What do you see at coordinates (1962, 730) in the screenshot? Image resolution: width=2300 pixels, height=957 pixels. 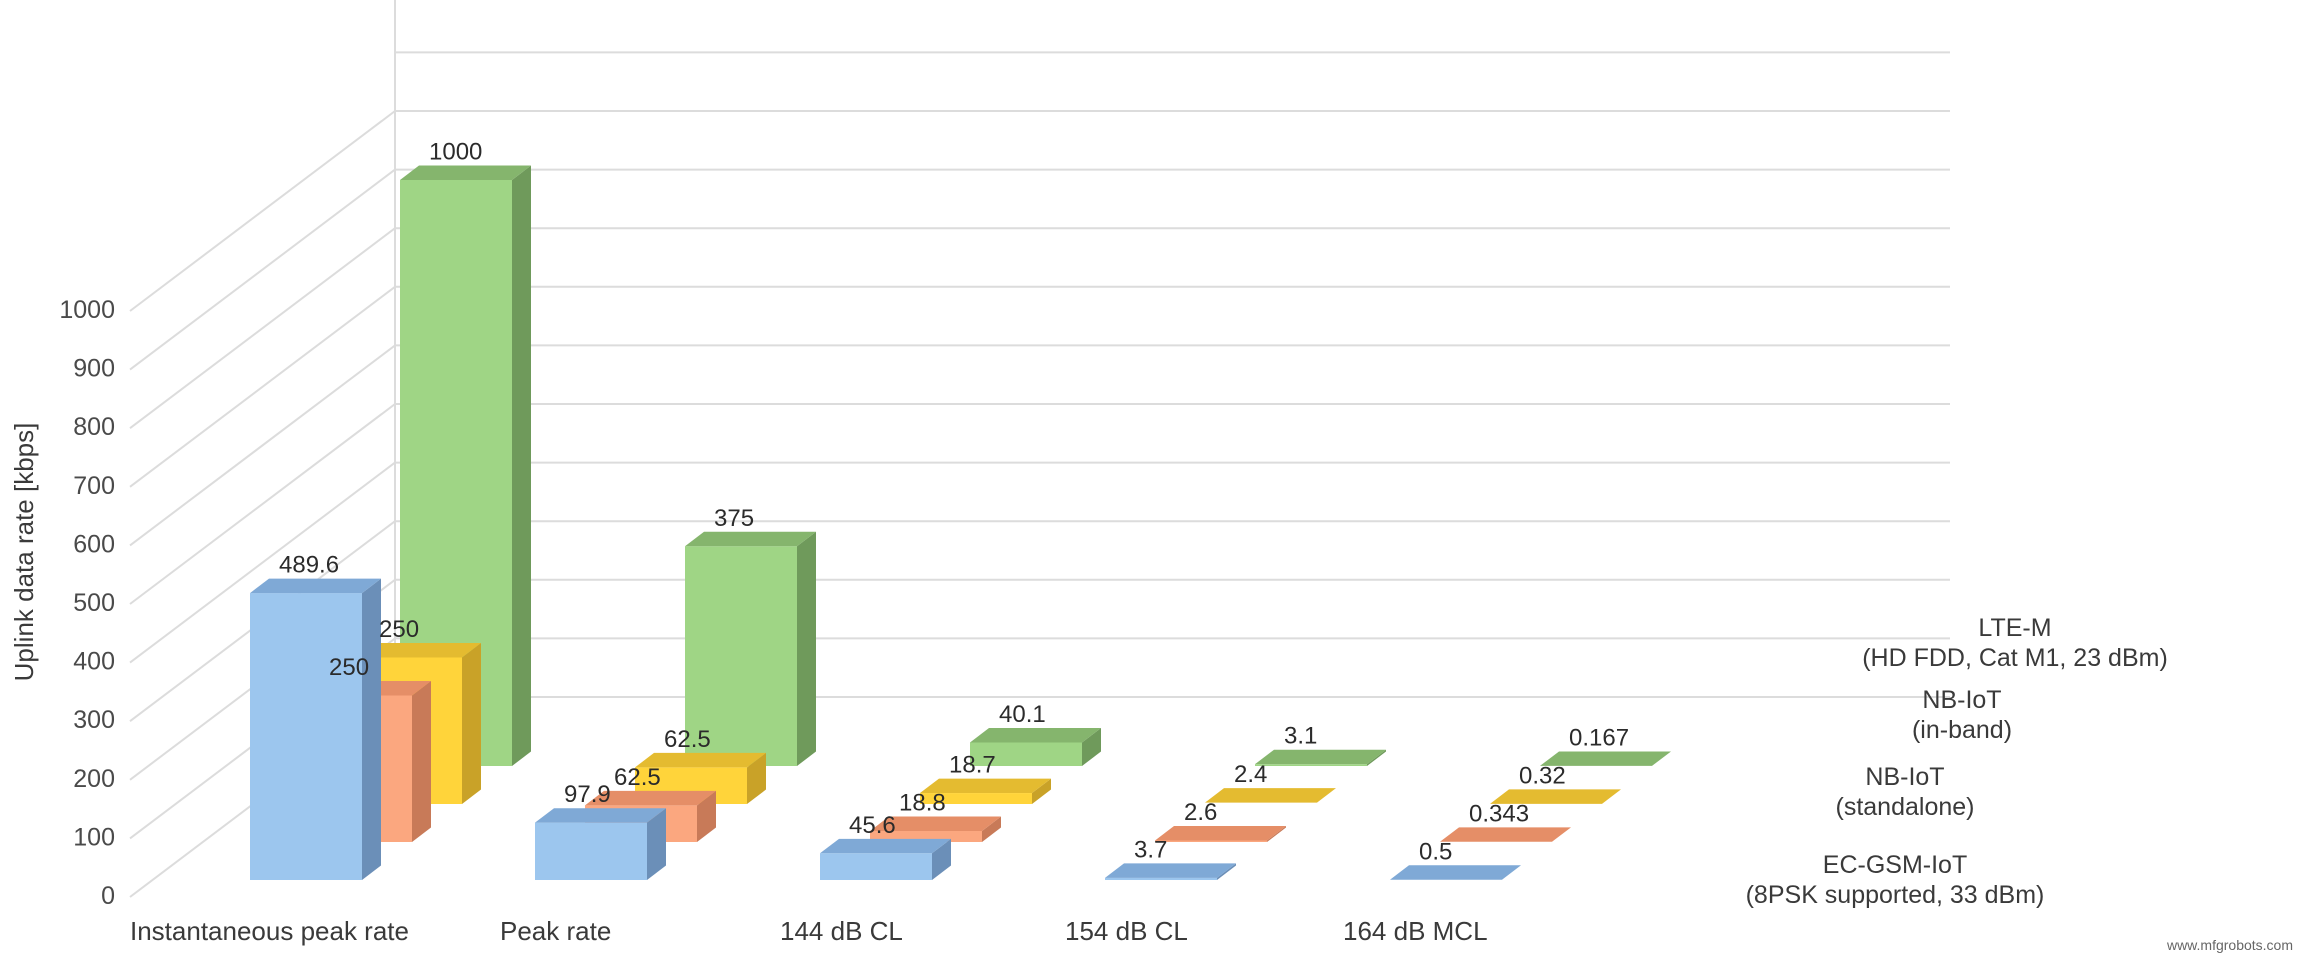 I see `series-label-line: (in-band)` at bounding box center [1962, 730].